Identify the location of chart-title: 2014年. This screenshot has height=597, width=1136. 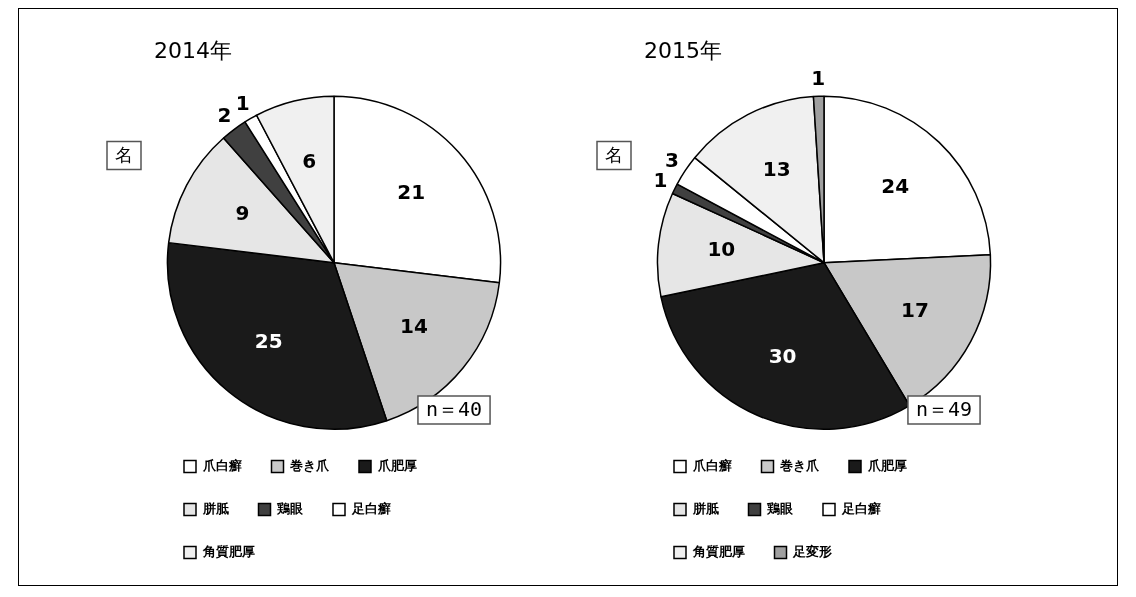
(193, 50).